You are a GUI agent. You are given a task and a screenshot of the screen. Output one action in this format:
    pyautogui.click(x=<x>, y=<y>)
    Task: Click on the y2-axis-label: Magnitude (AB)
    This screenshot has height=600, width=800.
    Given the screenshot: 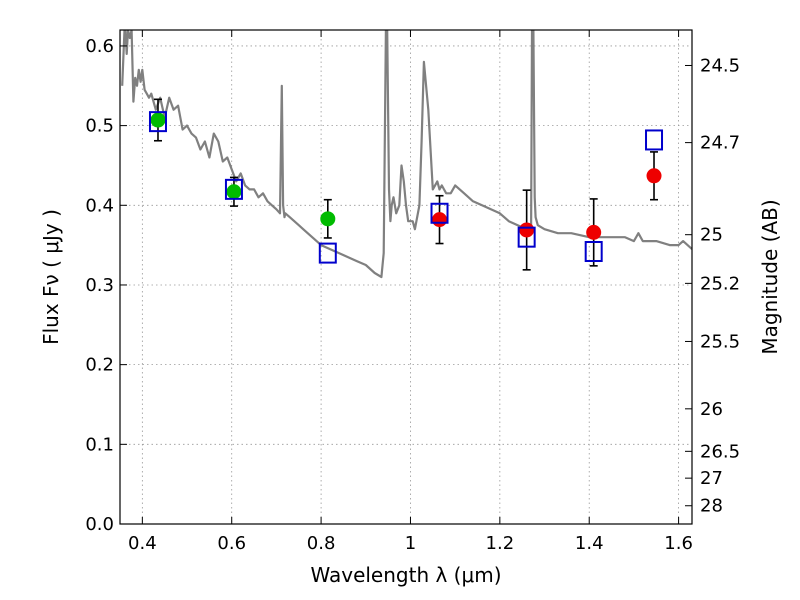 What is the action you would take?
    pyautogui.click(x=770, y=276)
    